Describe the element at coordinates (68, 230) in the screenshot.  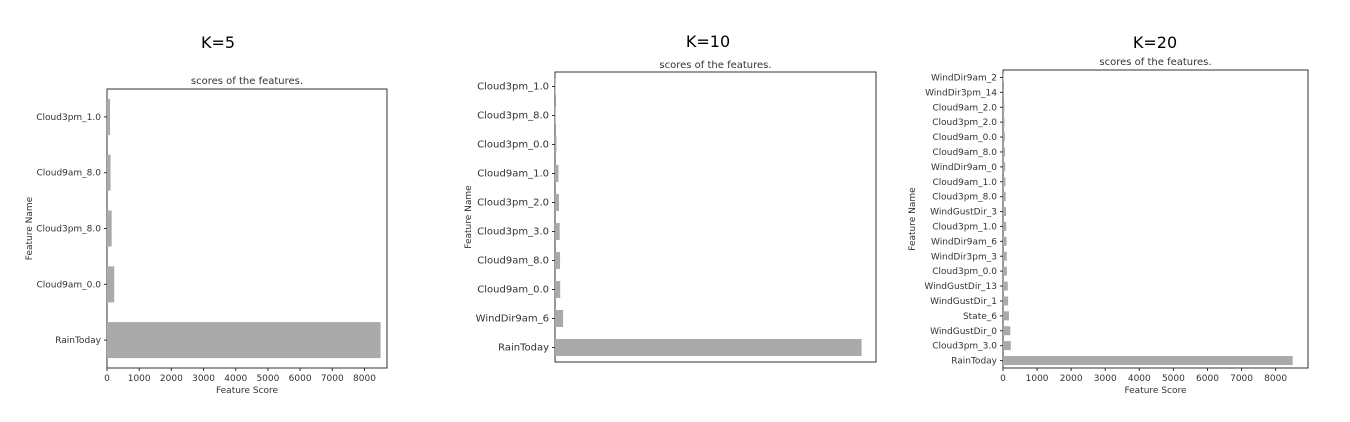
I see `chart-1-category-label: Cloud3pm_8.0` at that location.